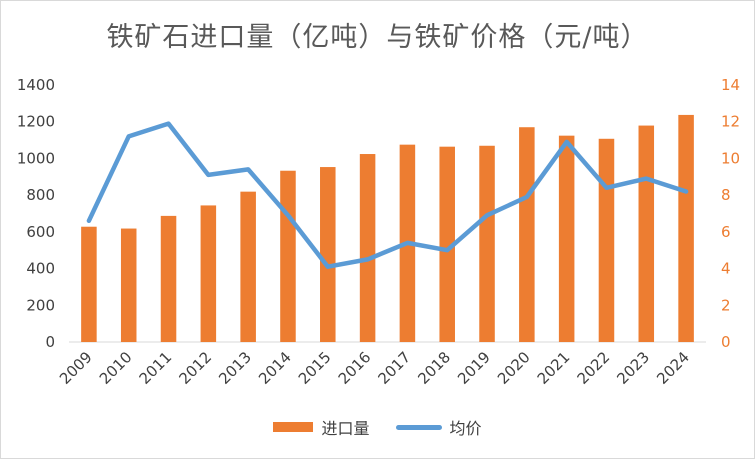  I want to click on bar-2022, so click(606, 240).